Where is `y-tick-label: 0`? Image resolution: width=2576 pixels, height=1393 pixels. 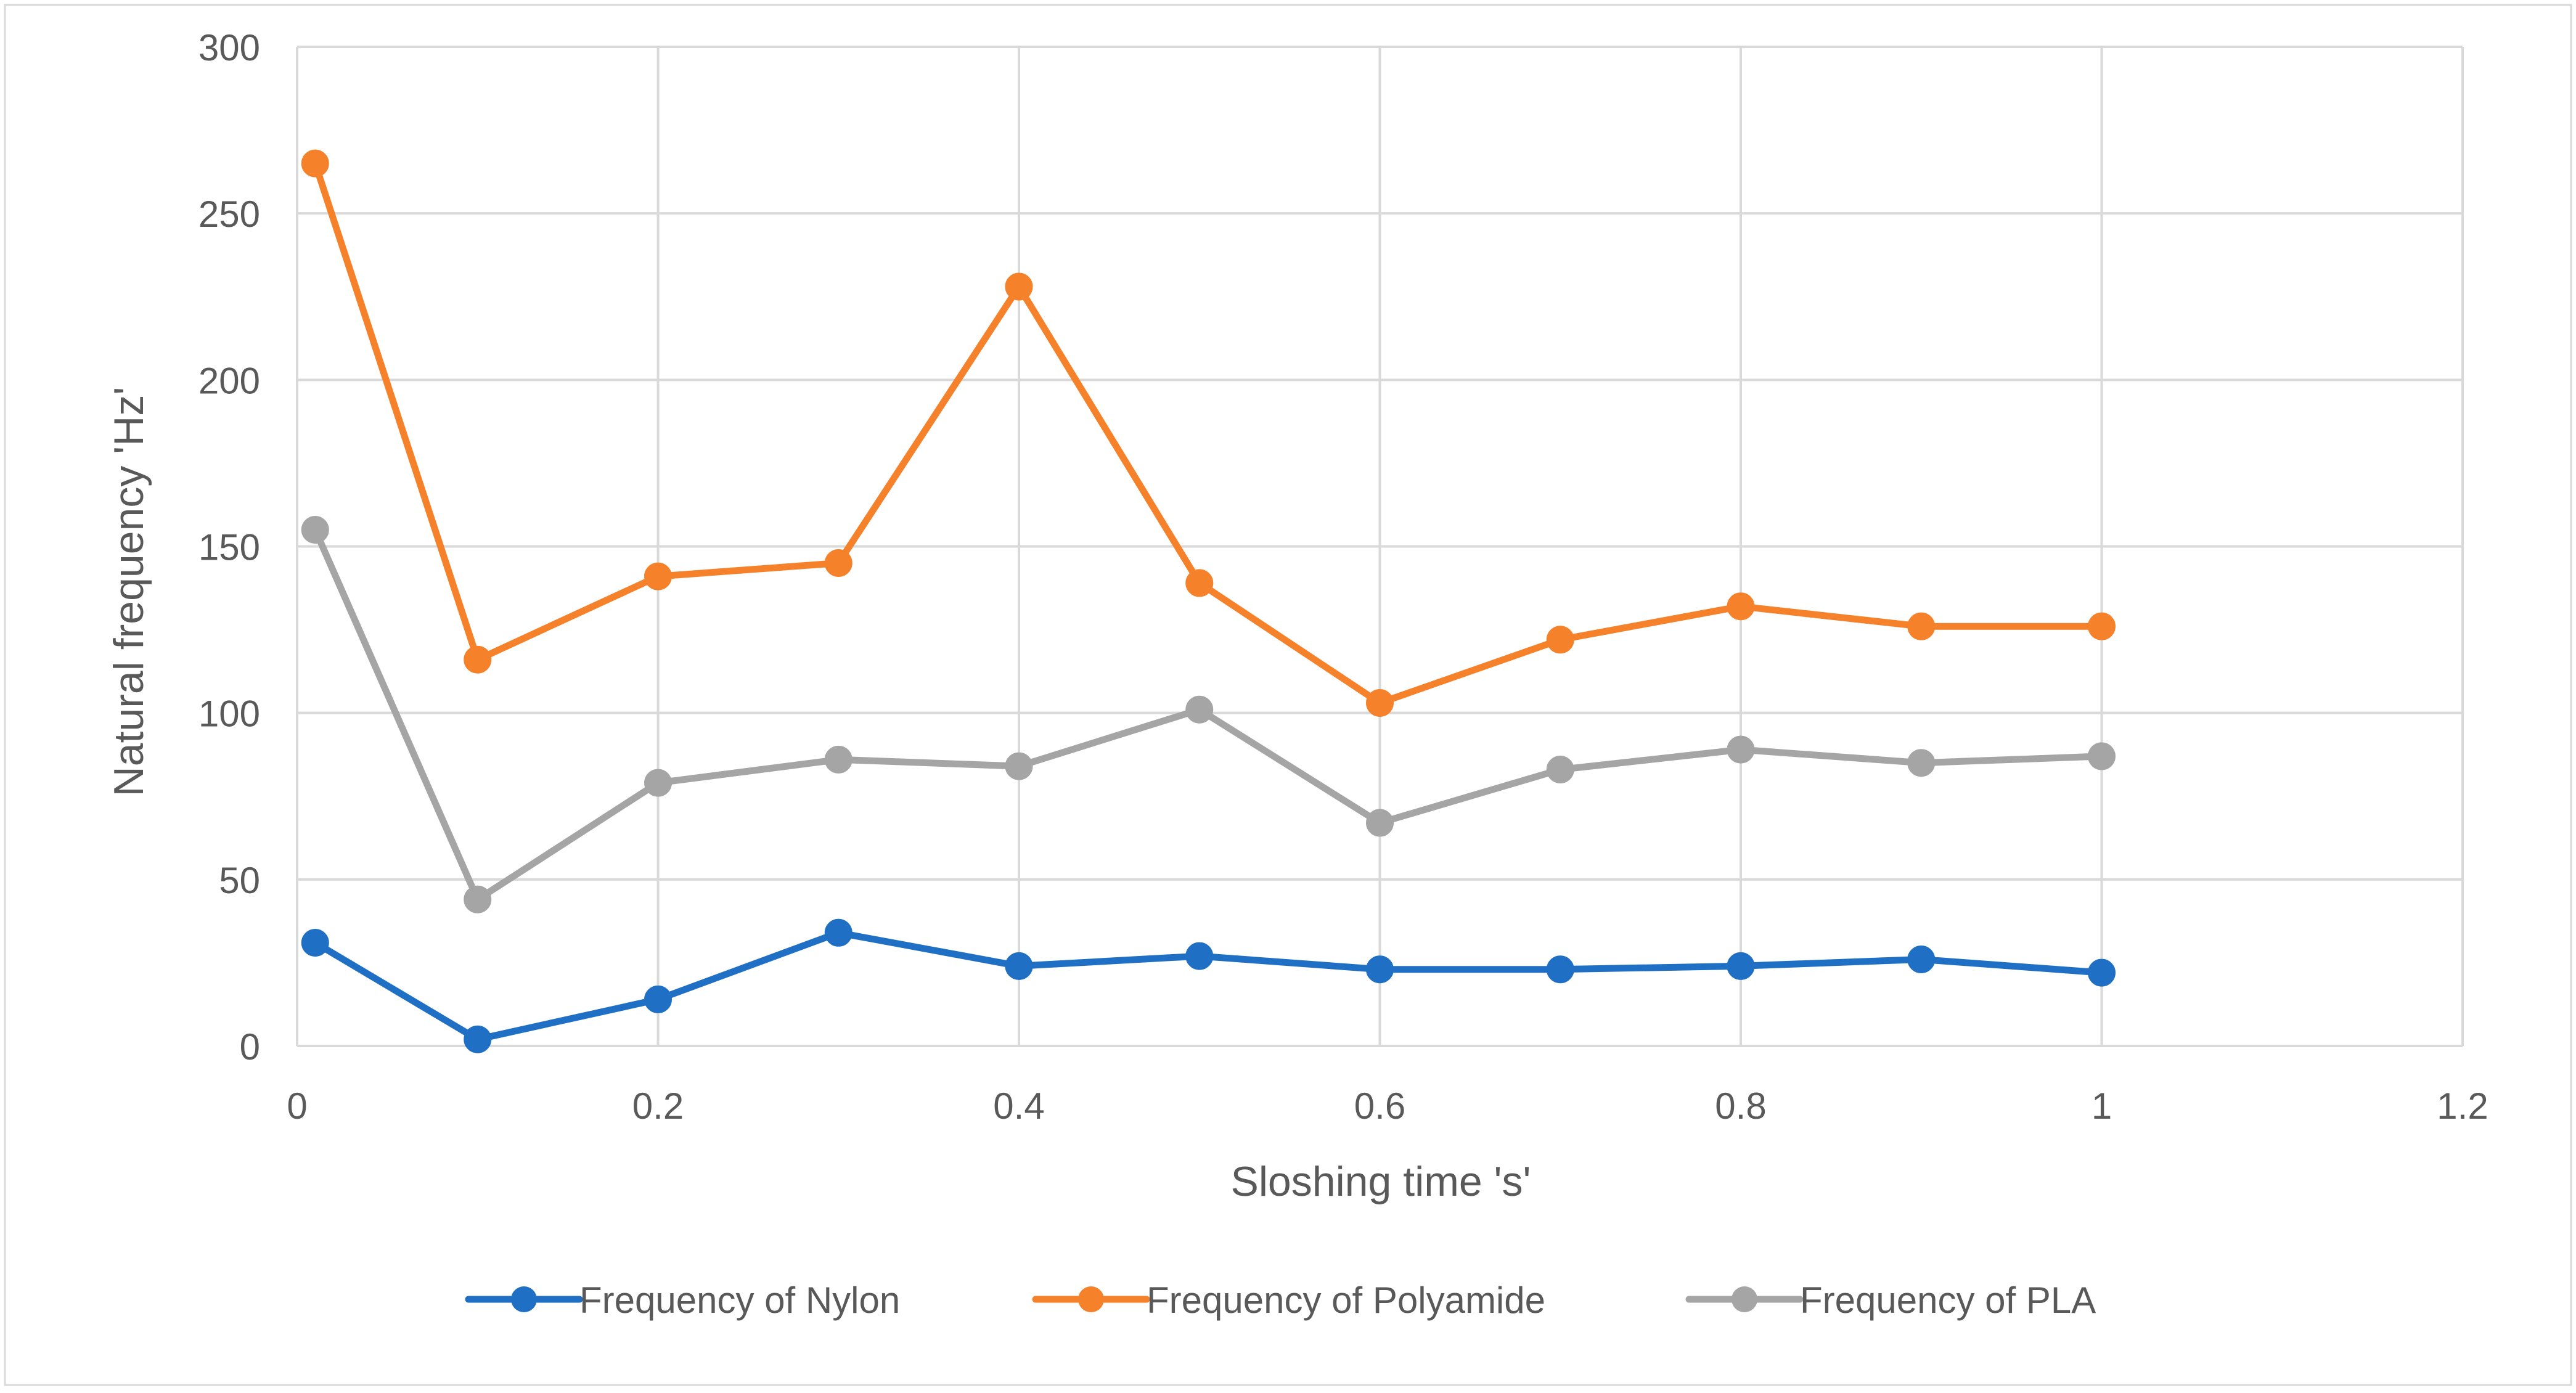
y-tick-label: 0 is located at coordinates (250, 1047).